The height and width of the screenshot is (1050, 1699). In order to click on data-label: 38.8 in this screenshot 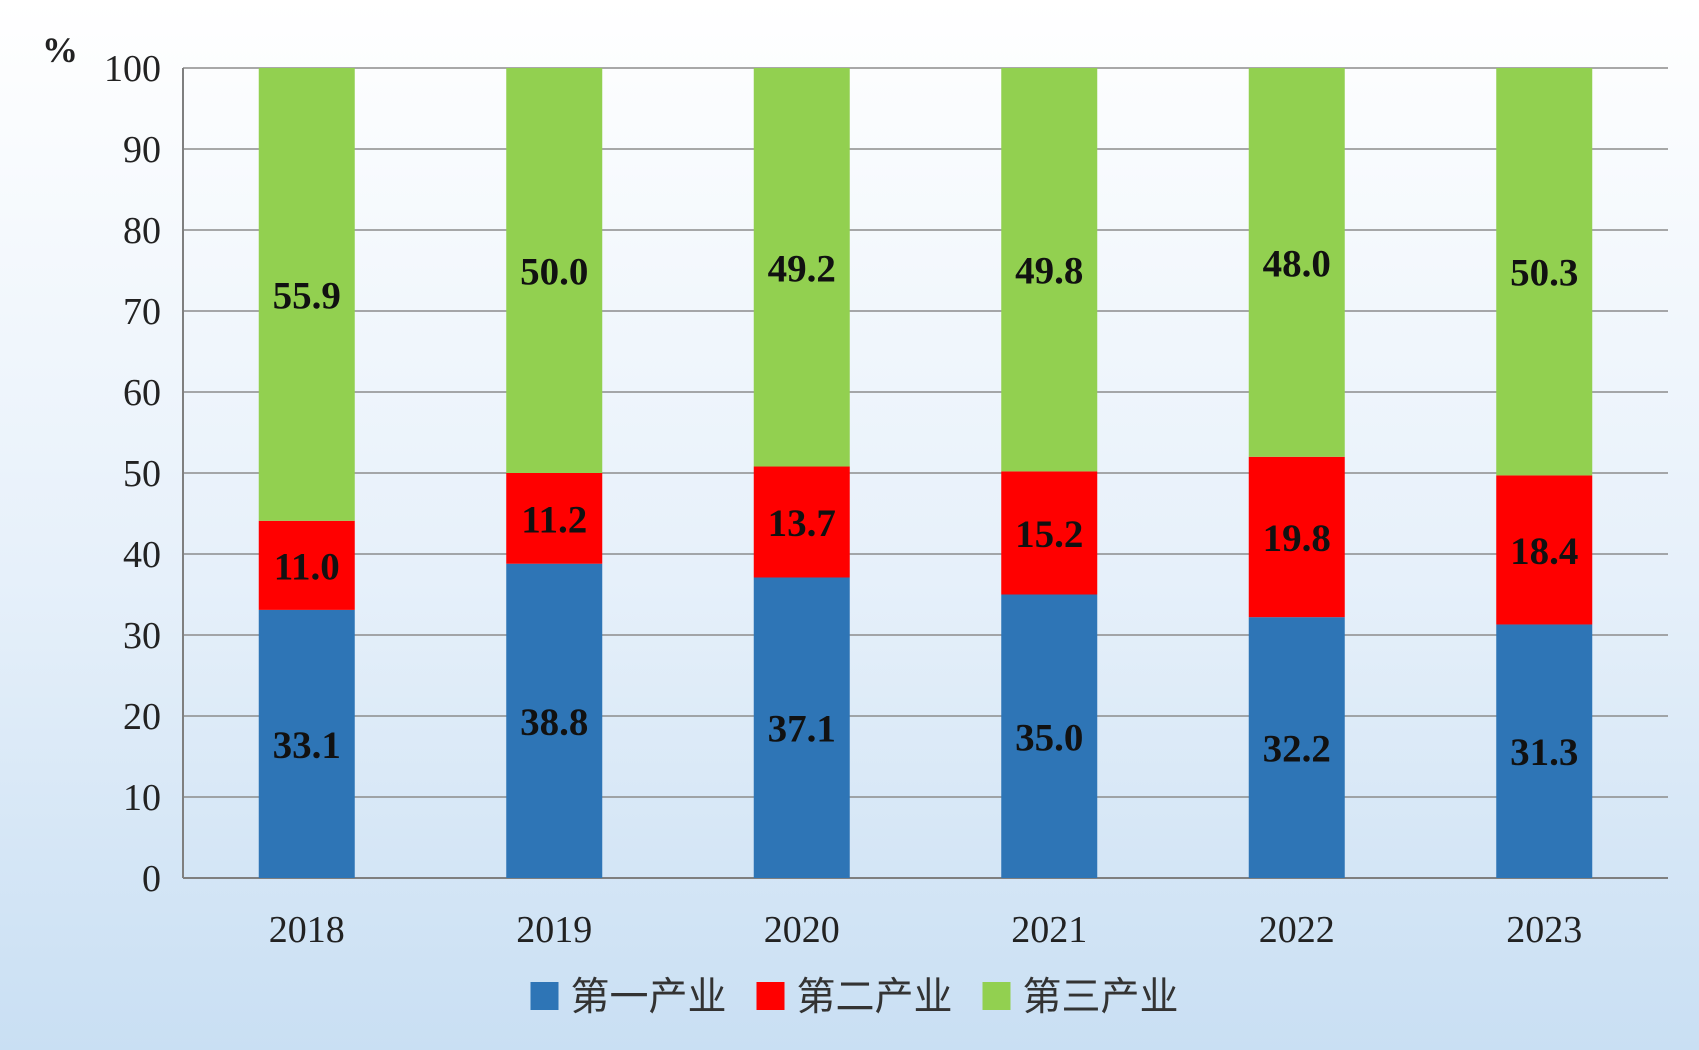, I will do `click(554, 722)`.